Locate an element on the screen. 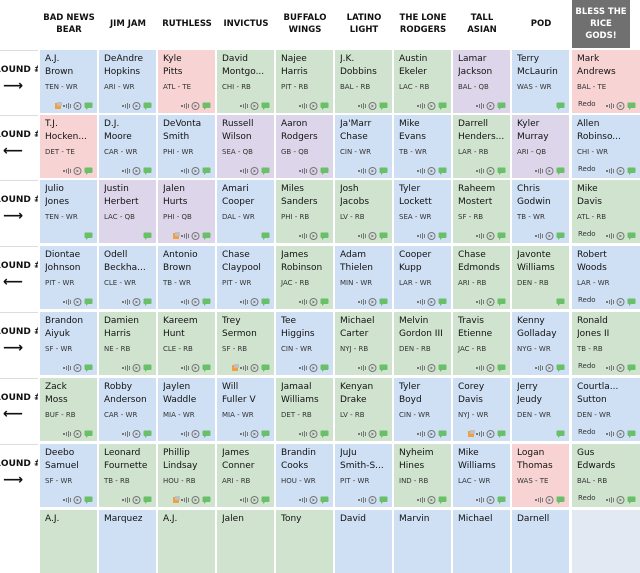  pick-cell: A.J. is located at coordinates (68, 541).